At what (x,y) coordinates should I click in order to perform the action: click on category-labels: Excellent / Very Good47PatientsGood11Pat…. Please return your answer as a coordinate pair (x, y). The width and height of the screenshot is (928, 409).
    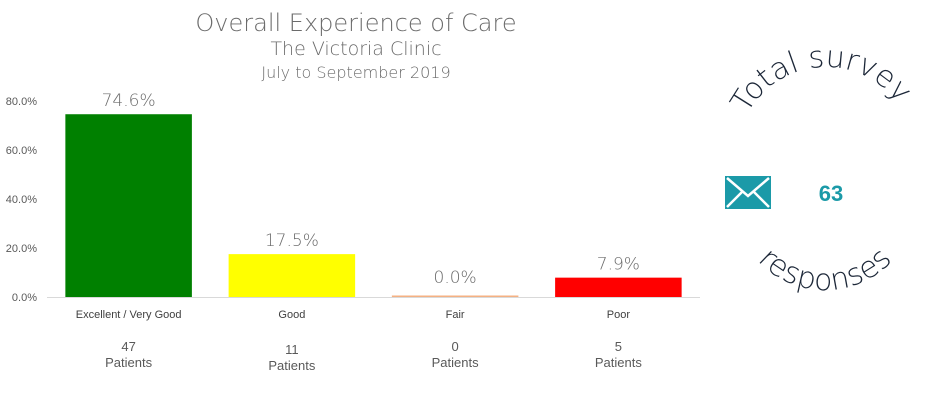
    Looking at the image, I should click on (359, 341).